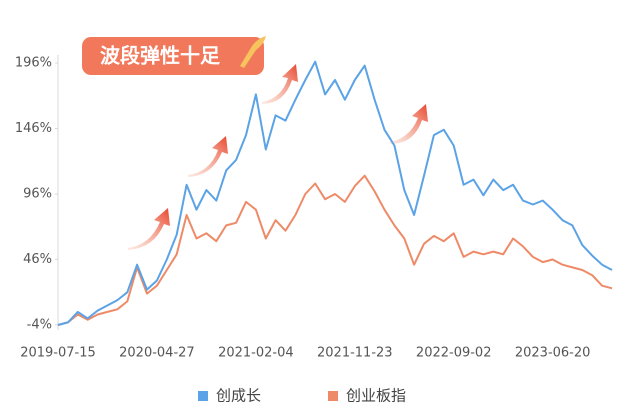 The height and width of the screenshot is (416, 630). I want to click on x-tick-label: 2021-02-04, so click(256, 353).